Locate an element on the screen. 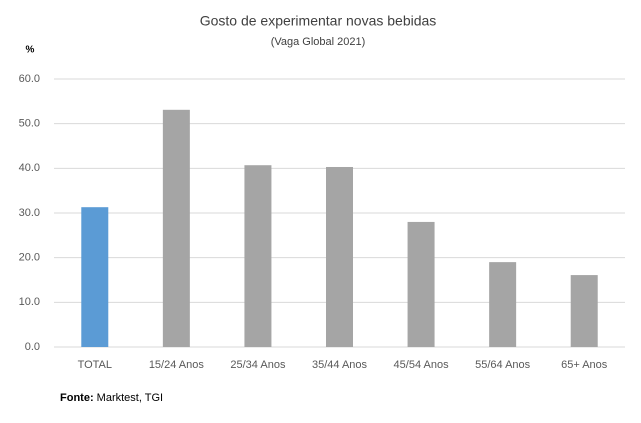 This screenshot has height=423, width=641. chart-title: Gosto de experimentar novas bebidas is located at coordinates (318, 21).